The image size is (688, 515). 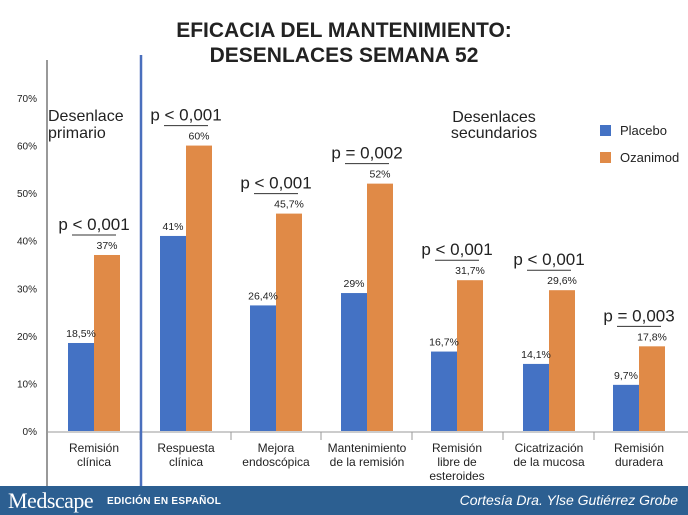 What do you see at coordinates (30, 432) in the screenshot?
I see `y-tick-label: 0%` at bounding box center [30, 432].